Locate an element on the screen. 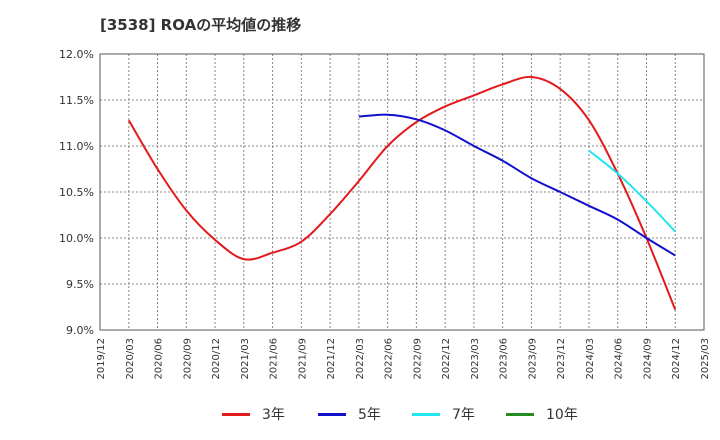 The image size is (720, 440). x-tick-label: 2024/06 is located at coordinates (619, 359).